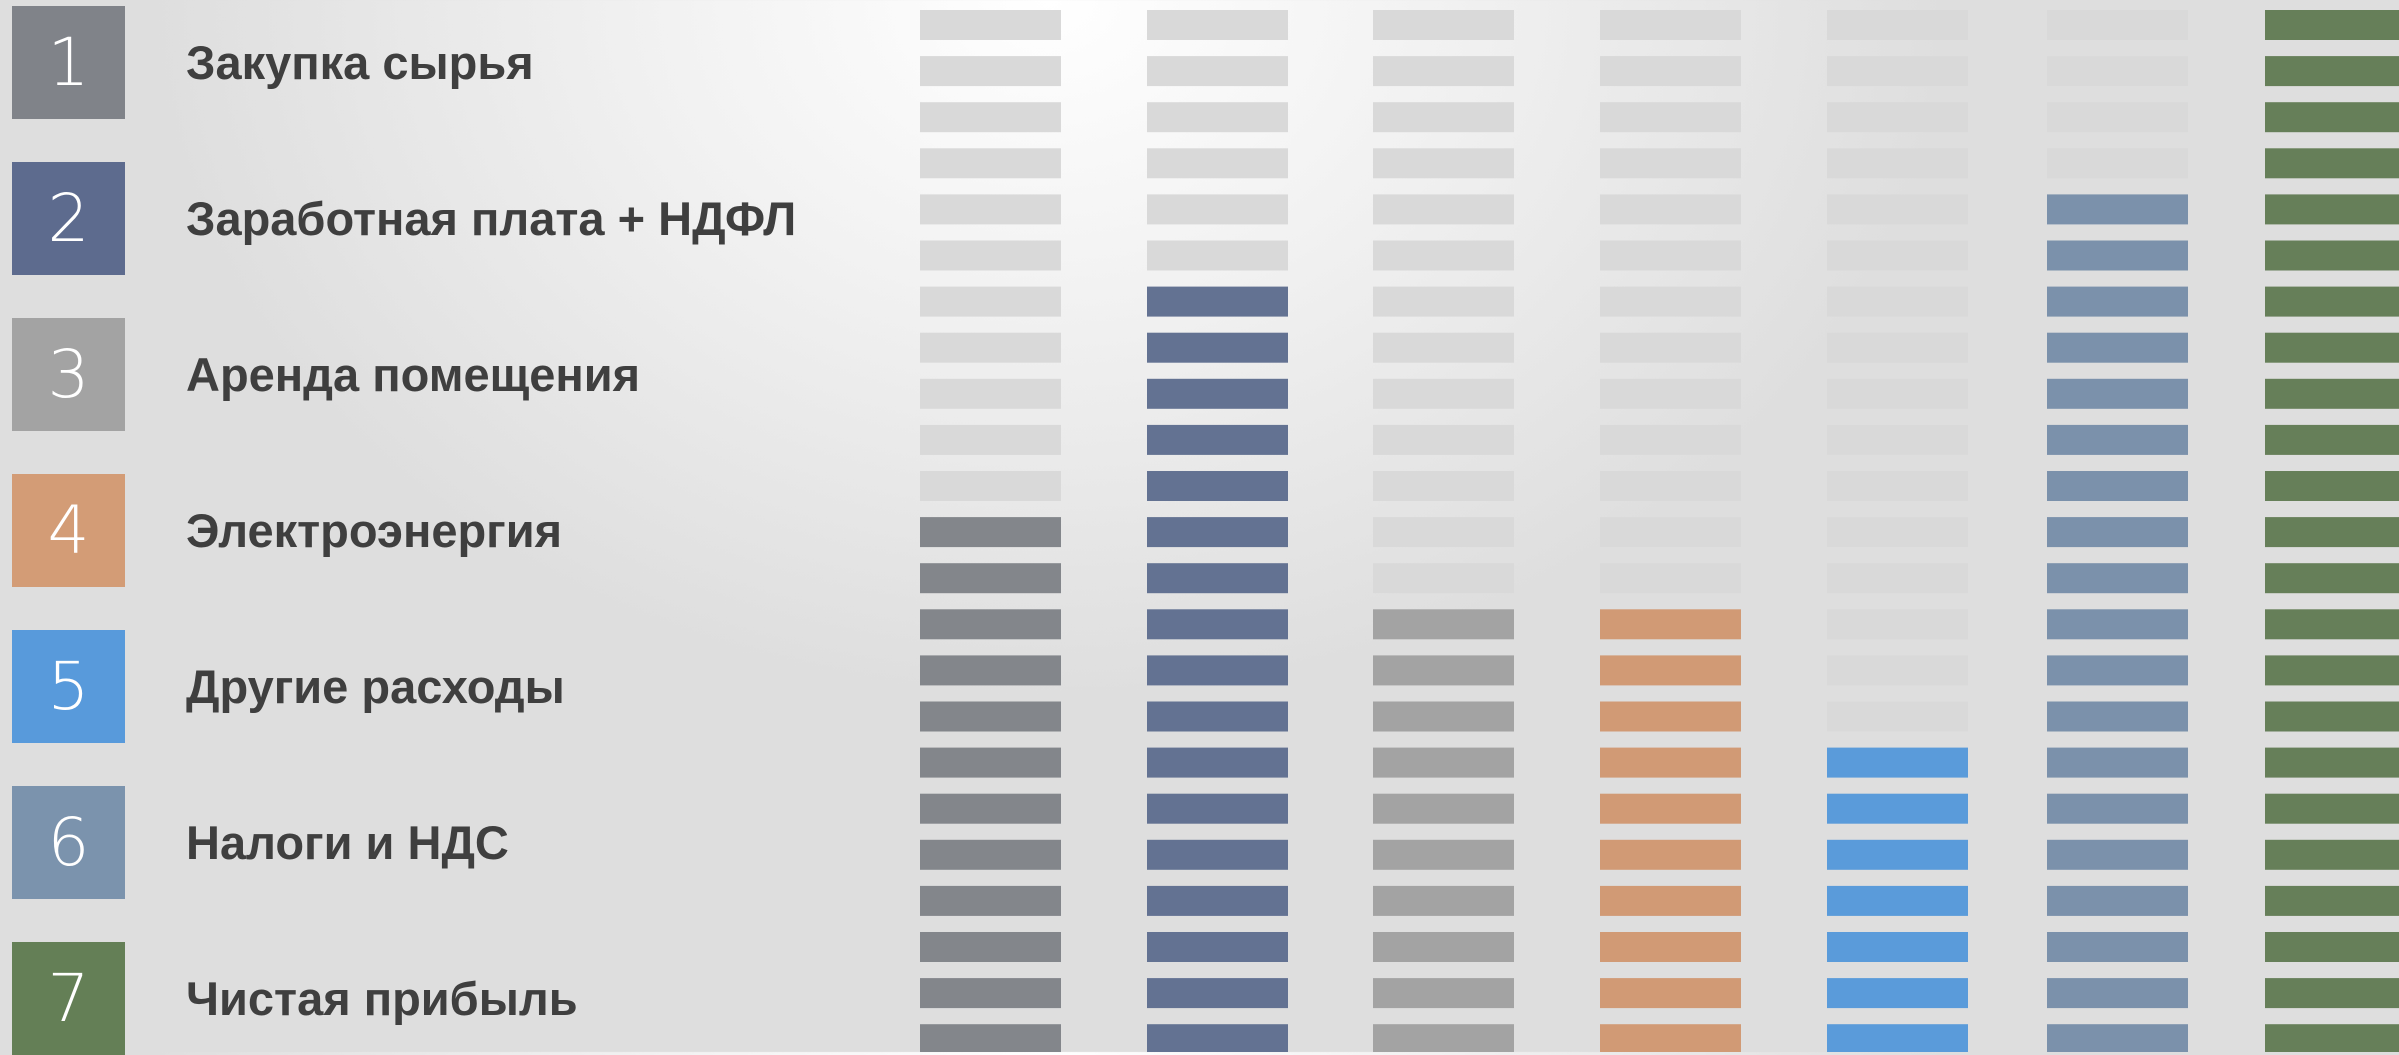 This screenshot has height=1055, width=2399. What do you see at coordinates (413, 374) in the screenshot?
I see `legend-label: Аренда помещения` at bounding box center [413, 374].